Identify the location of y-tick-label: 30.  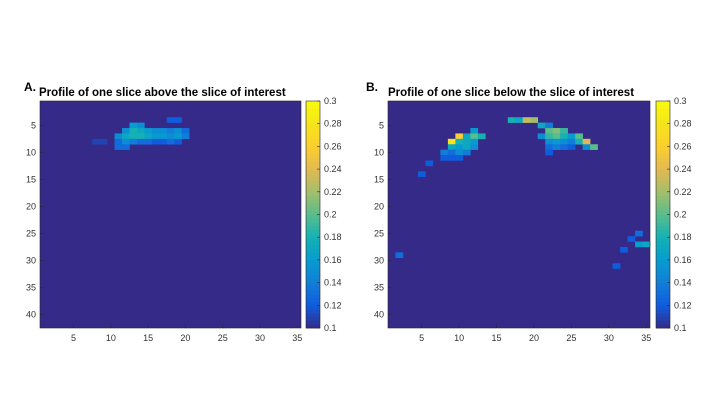
(31, 260).